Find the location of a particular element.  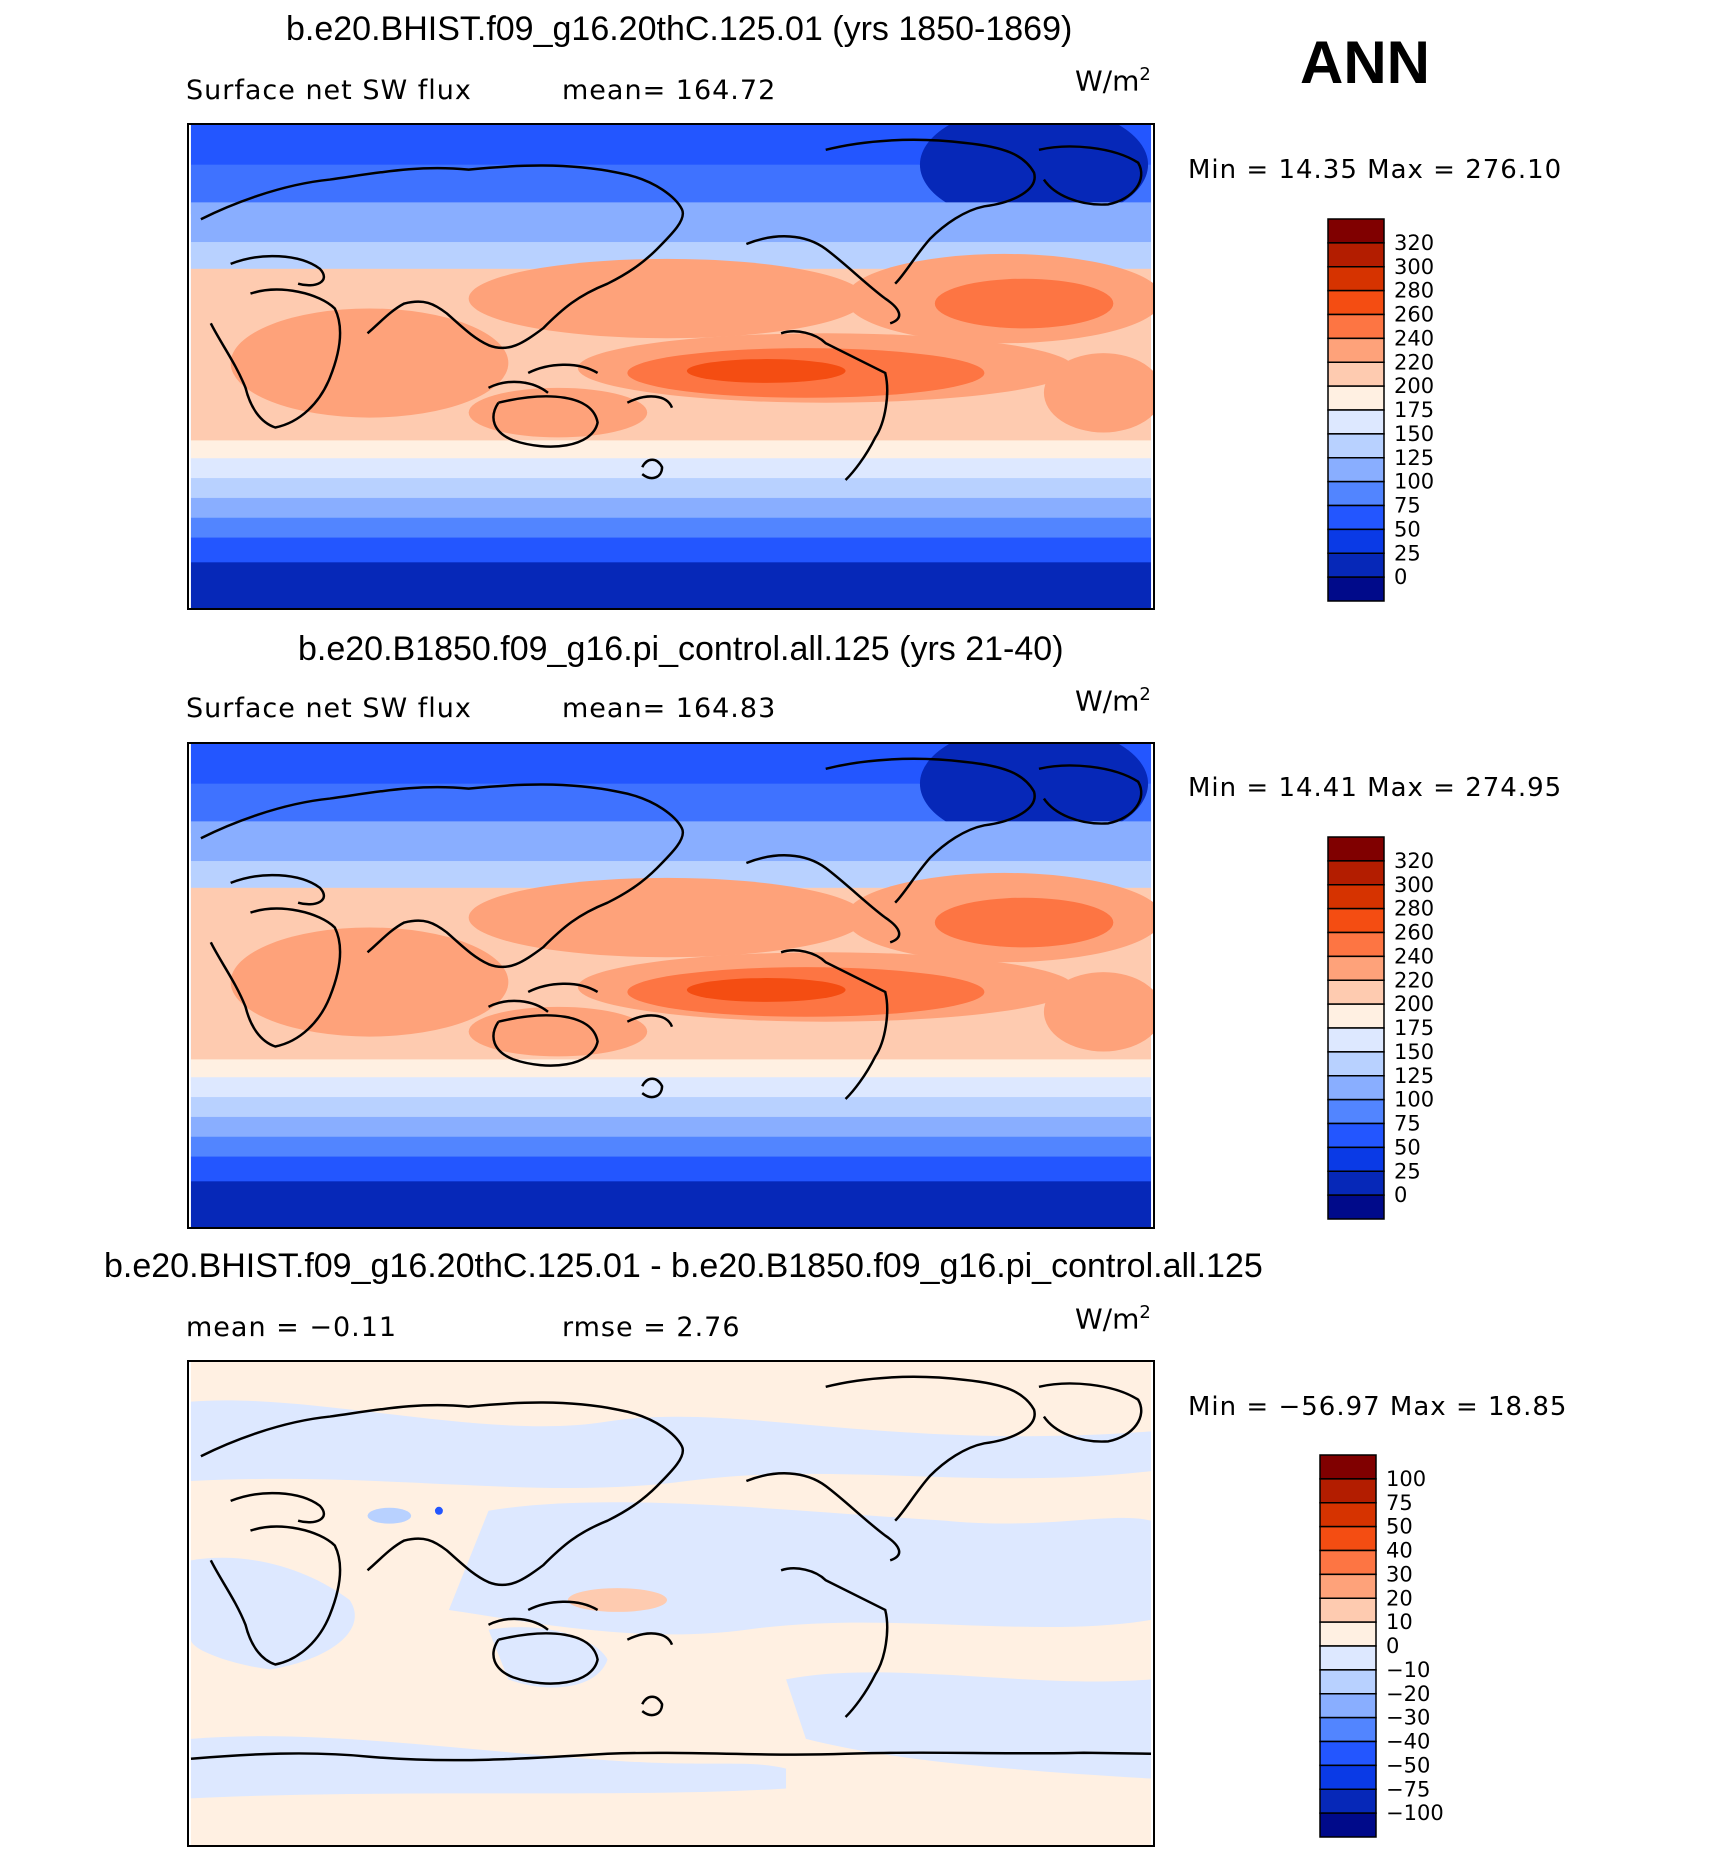

panel2-map is located at coordinates (671, 985).